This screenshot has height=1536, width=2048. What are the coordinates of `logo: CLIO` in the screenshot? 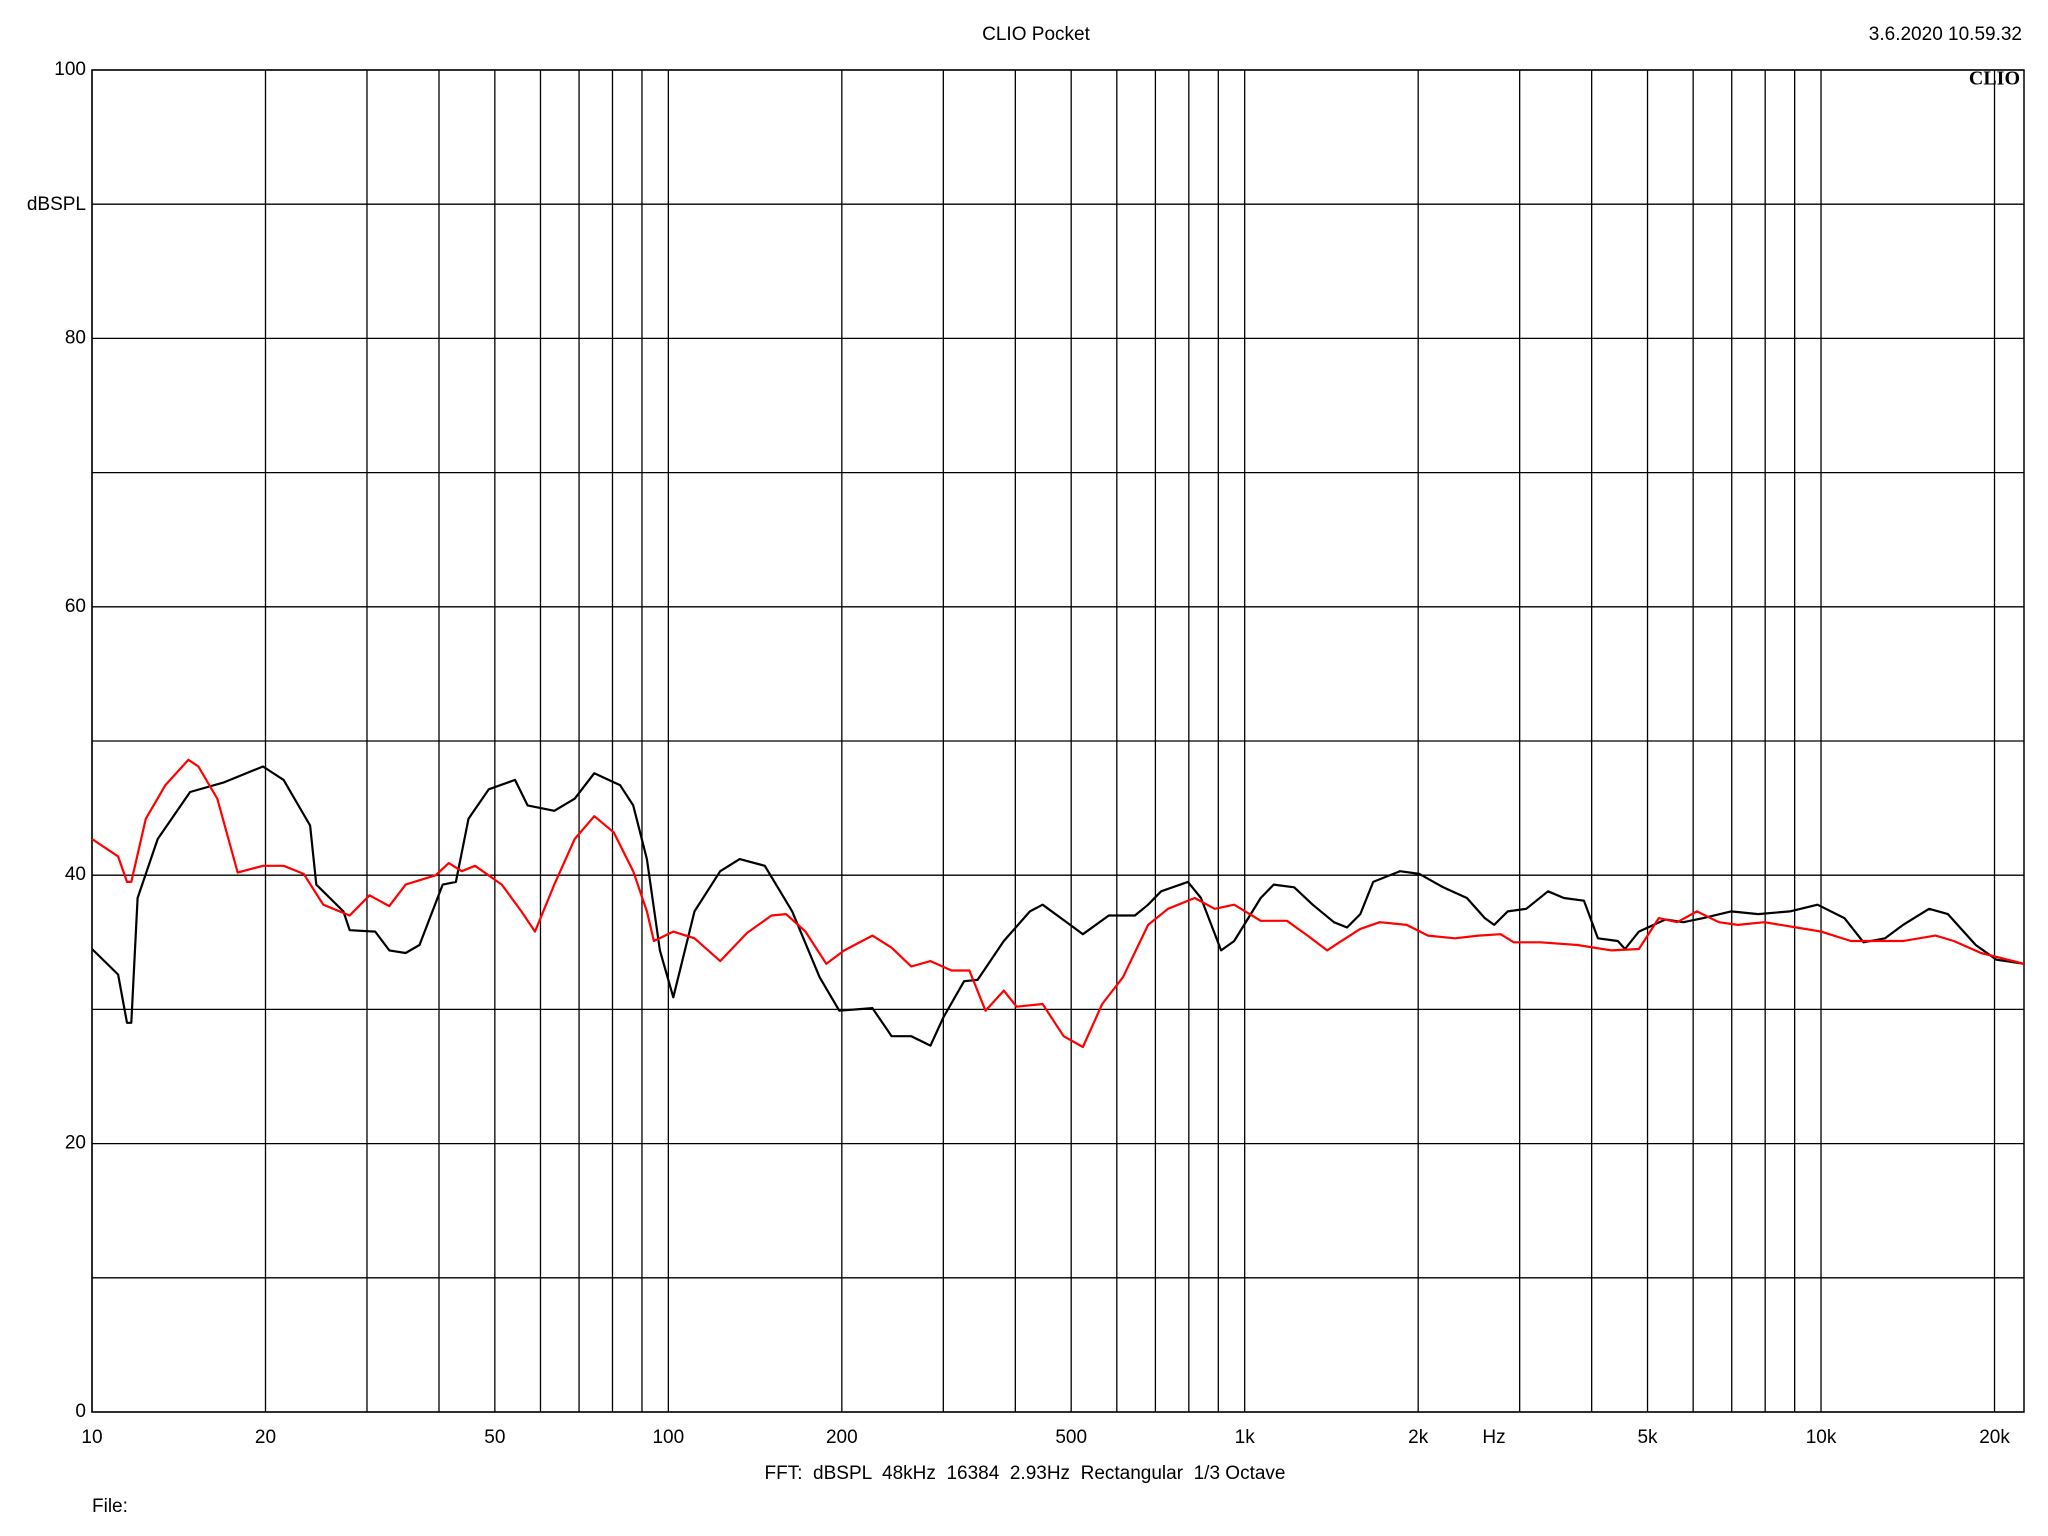 It's located at (1994, 79).